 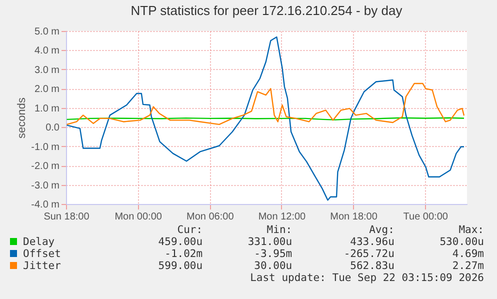 I want to click on text: Min:, so click(x=279, y=230).